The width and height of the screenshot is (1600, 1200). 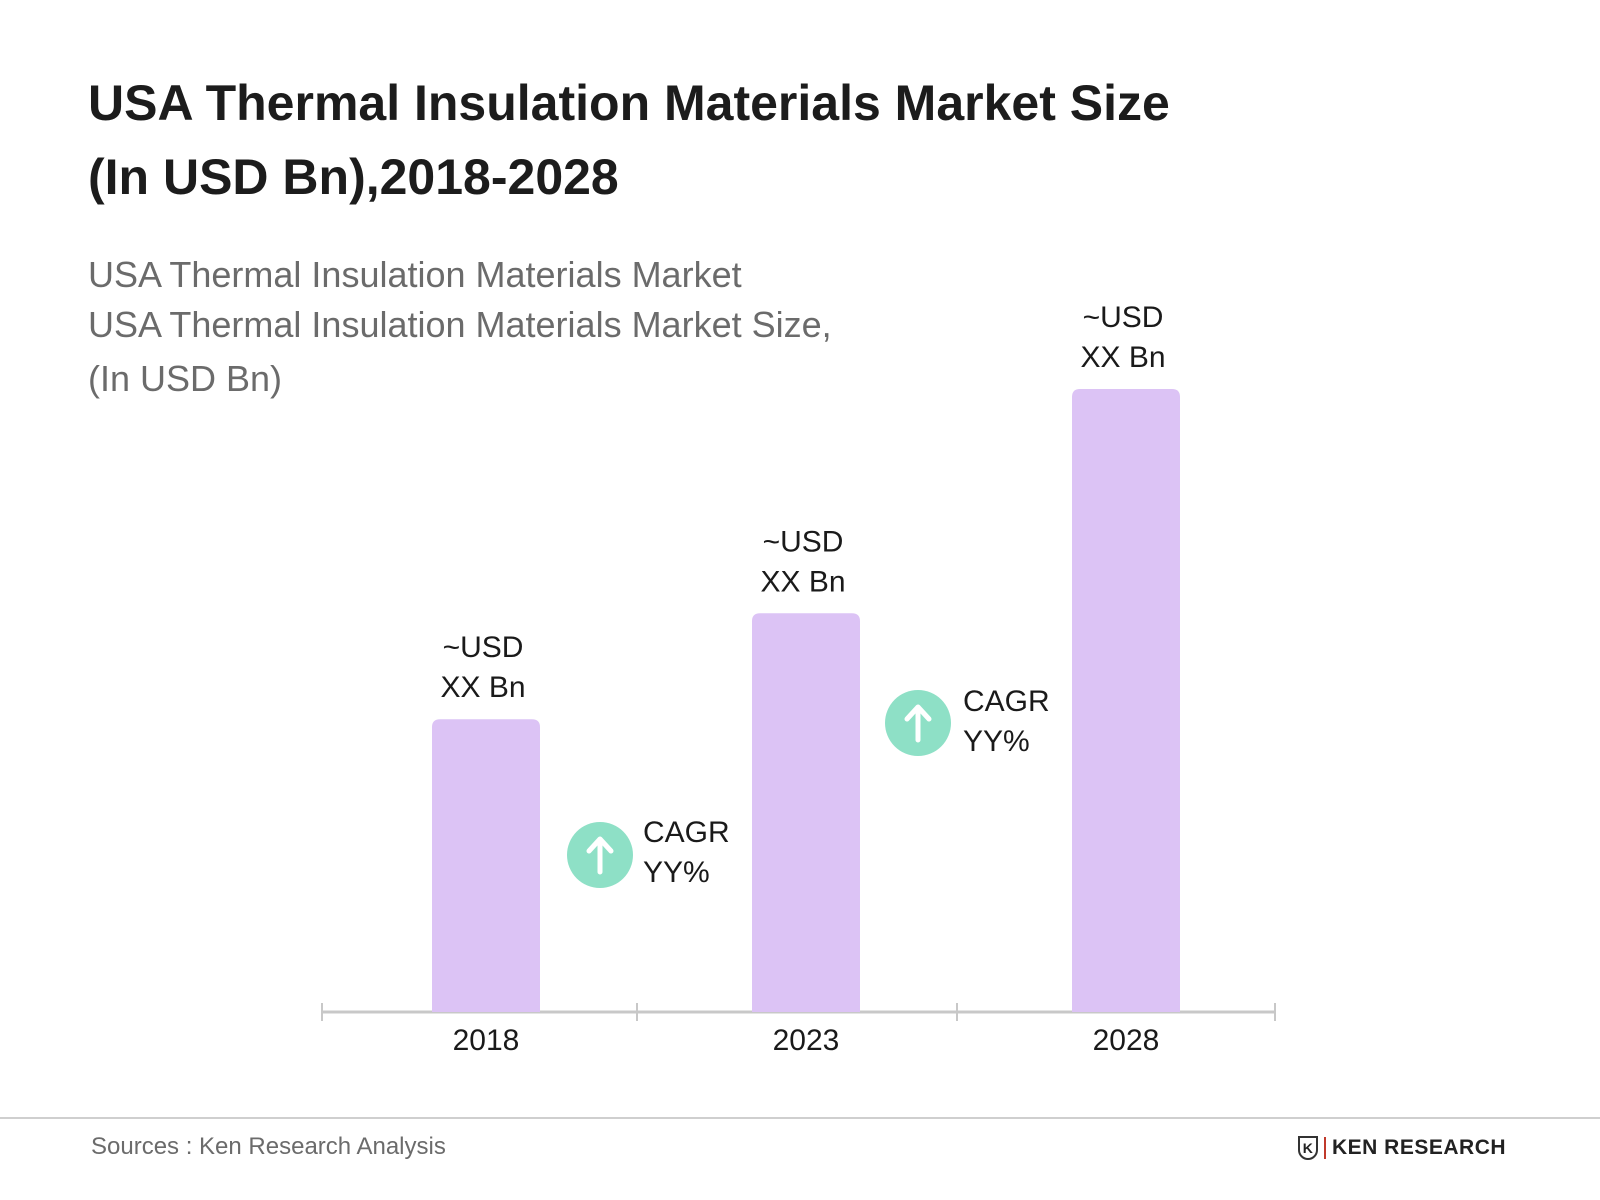 I want to click on bar-2023, so click(x=806, y=812).